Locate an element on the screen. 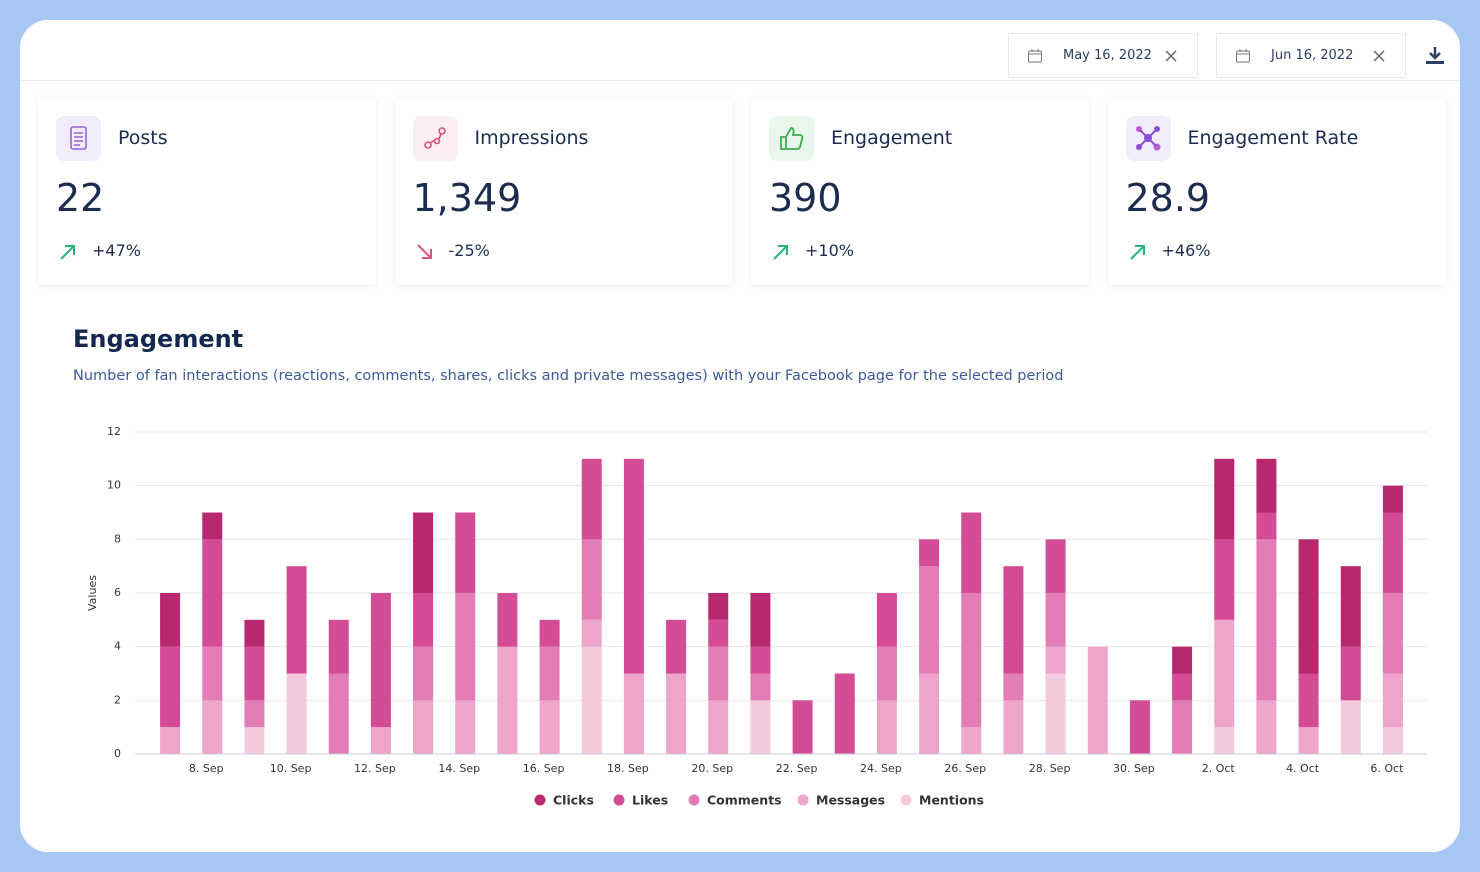  calendar-icon is located at coordinates (1243, 55).